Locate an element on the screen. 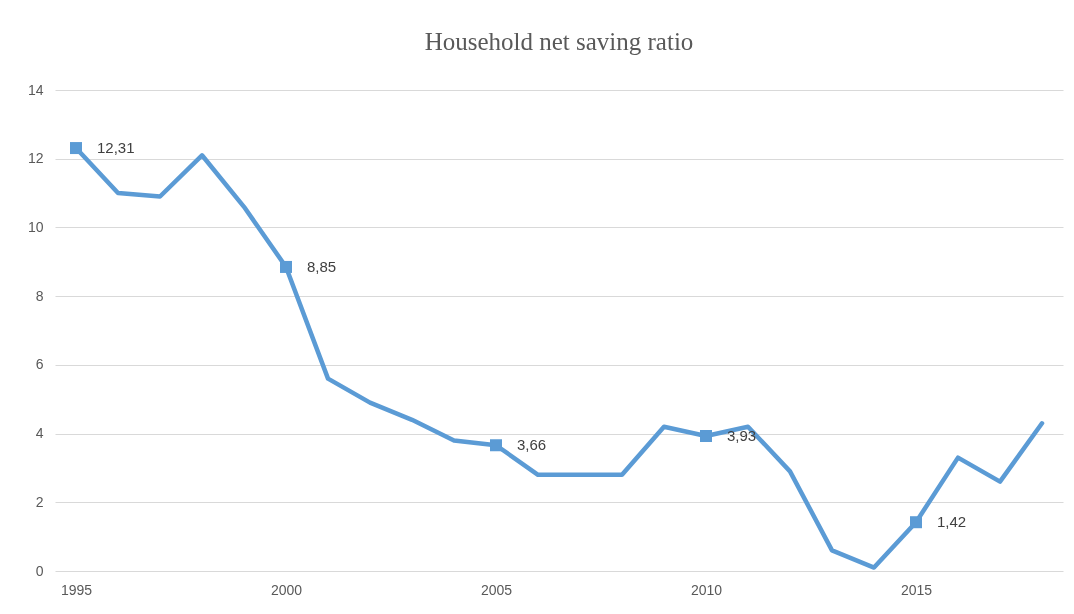 The height and width of the screenshot is (614, 1074). y-tick-label: 8 is located at coordinates (39, 295).